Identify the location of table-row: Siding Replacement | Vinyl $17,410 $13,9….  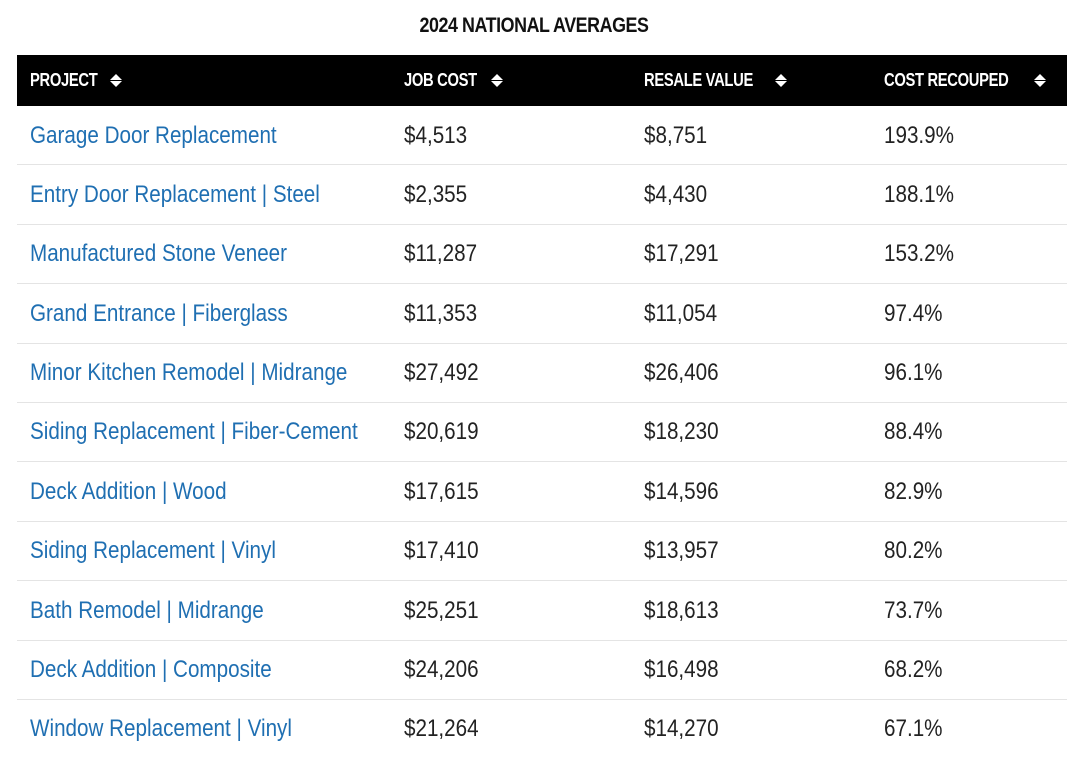
(542, 552).